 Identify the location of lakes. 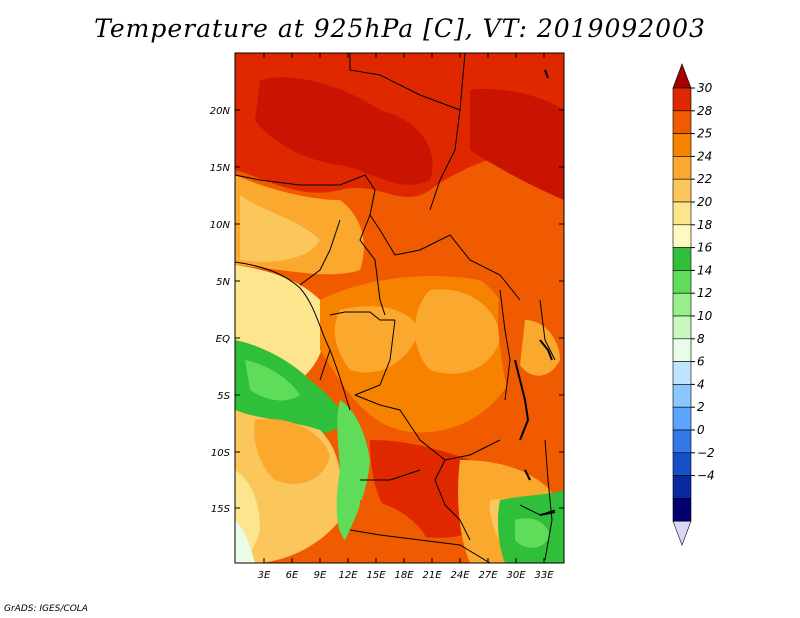
(535, 292).